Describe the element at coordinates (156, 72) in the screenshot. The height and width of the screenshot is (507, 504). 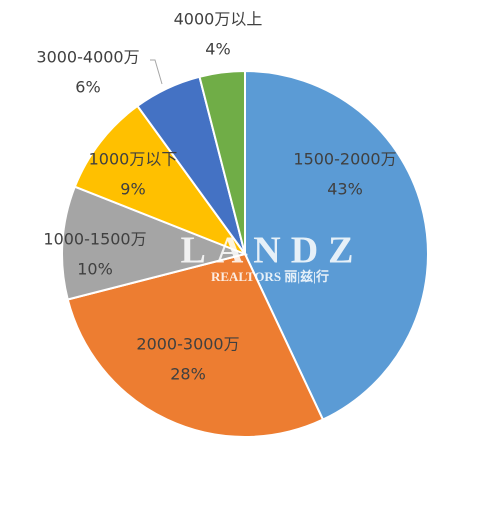
I see `leader-line` at that location.